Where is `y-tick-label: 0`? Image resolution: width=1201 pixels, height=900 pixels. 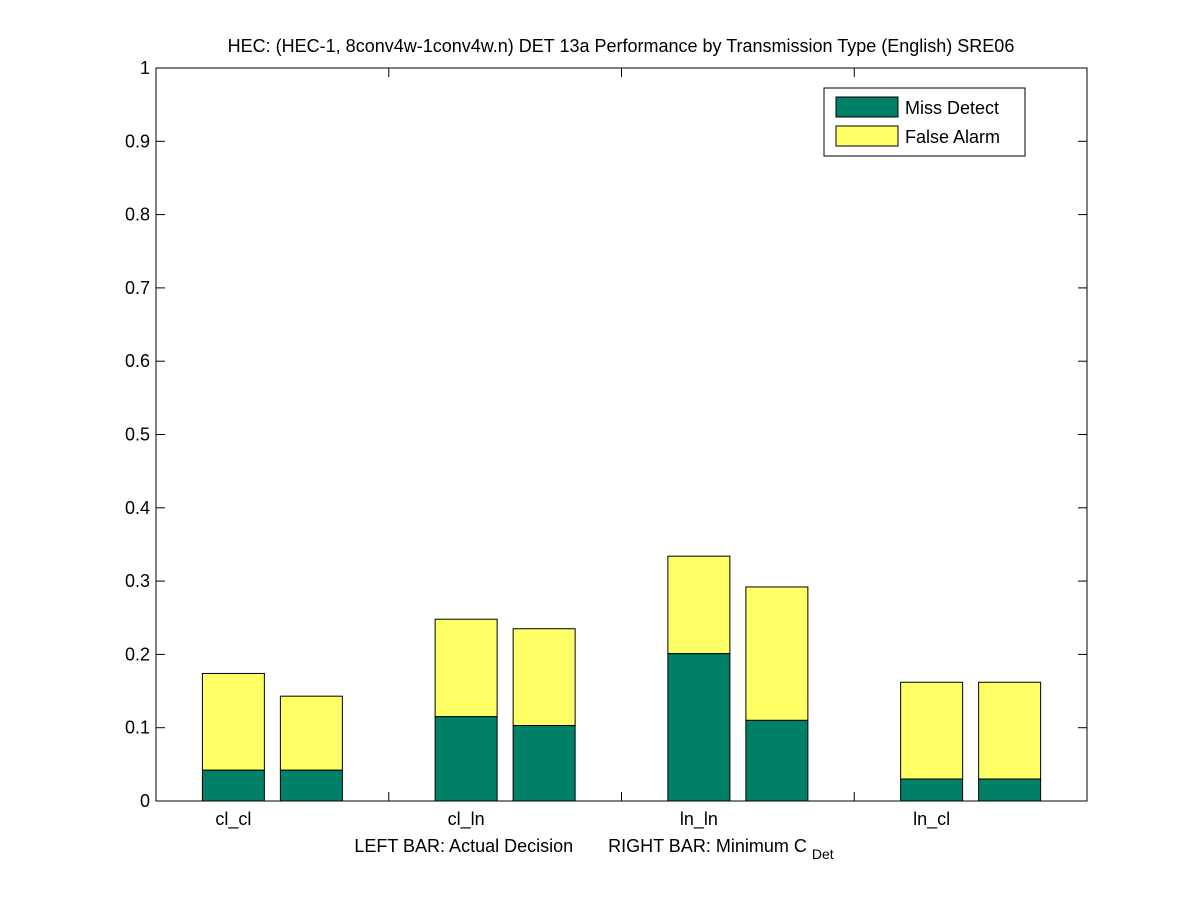
y-tick-label: 0 is located at coordinates (145, 801).